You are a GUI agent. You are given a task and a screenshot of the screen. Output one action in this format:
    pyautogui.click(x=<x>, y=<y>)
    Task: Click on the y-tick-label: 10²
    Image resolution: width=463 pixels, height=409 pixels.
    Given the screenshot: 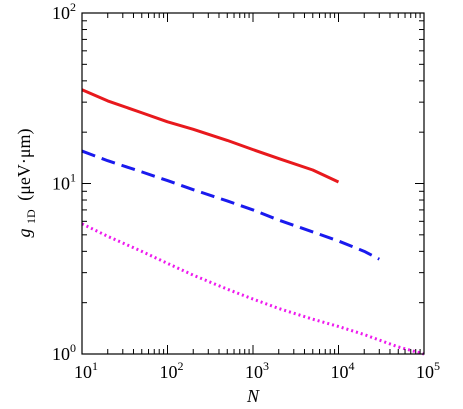 What is the action you would take?
    pyautogui.click(x=64, y=11)
    